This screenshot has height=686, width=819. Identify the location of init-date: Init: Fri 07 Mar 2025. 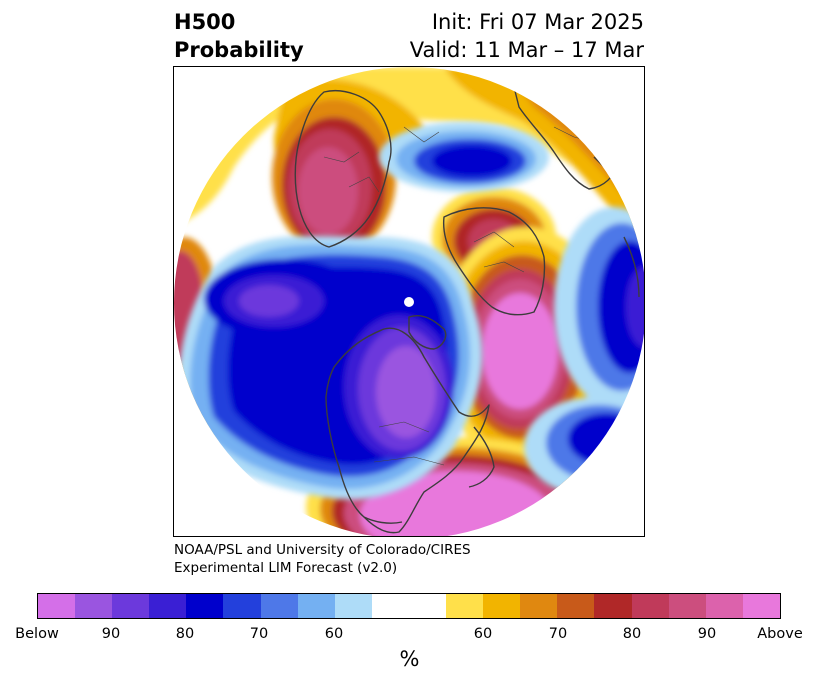
(537, 22).